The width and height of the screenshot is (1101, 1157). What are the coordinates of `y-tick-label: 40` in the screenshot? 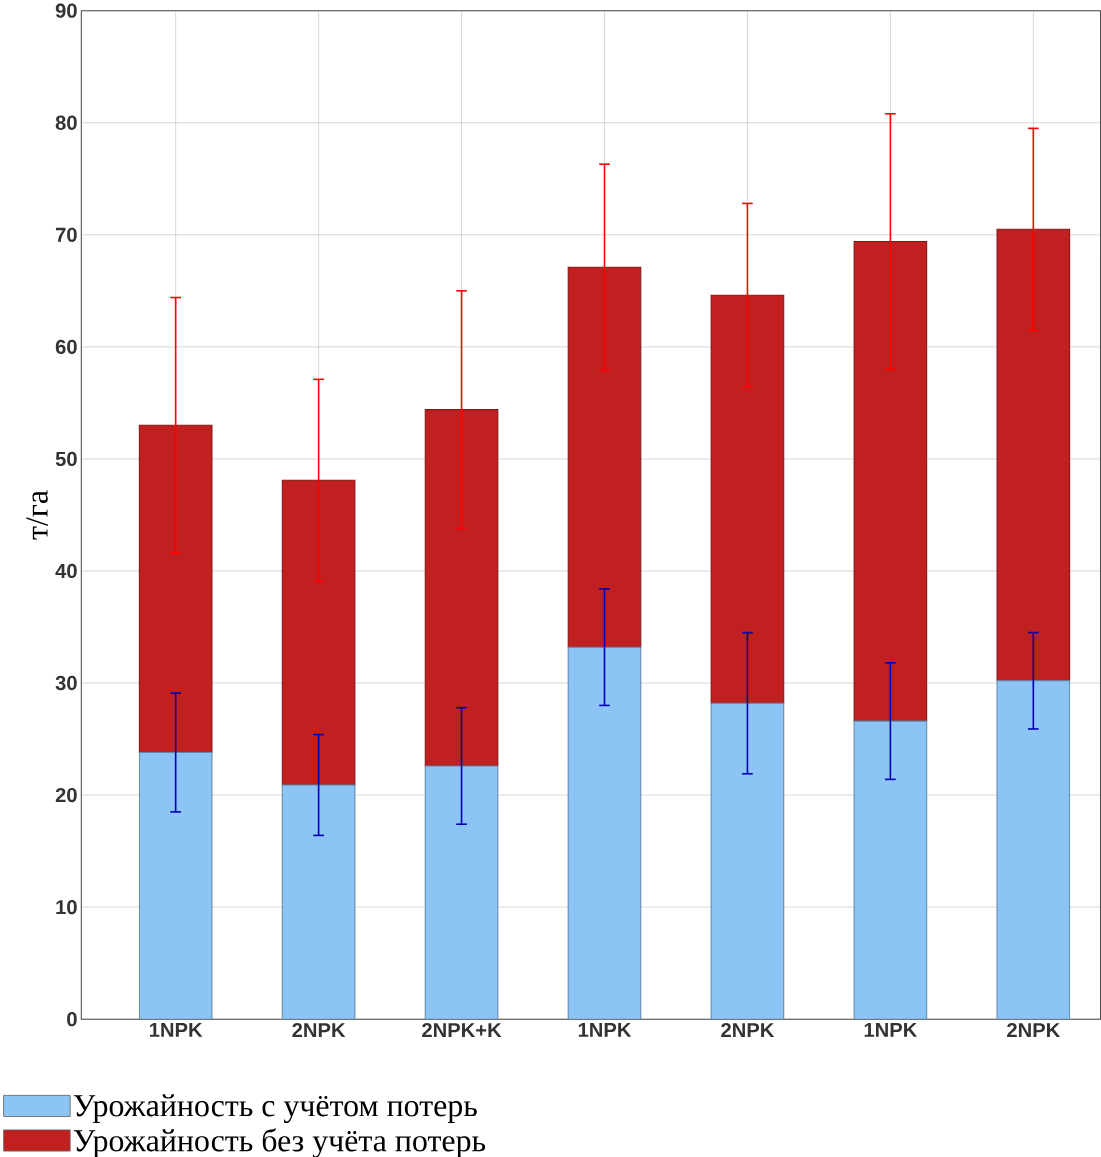 It's located at (66, 571).